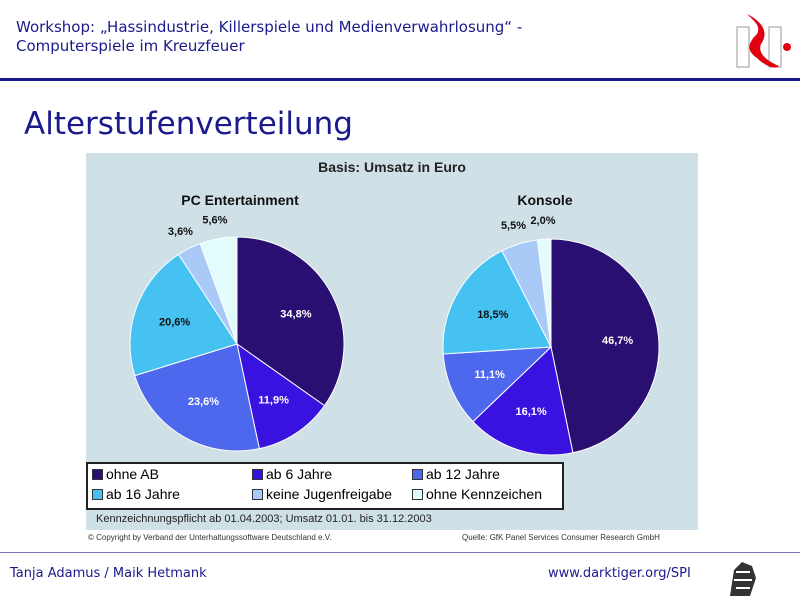 Image resolution: width=800 pixels, height=600 pixels. What do you see at coordinates (299, 474) in the screenshot?
I see `legend-label: ab 6 Jahre` at bounding box center [299, 474].